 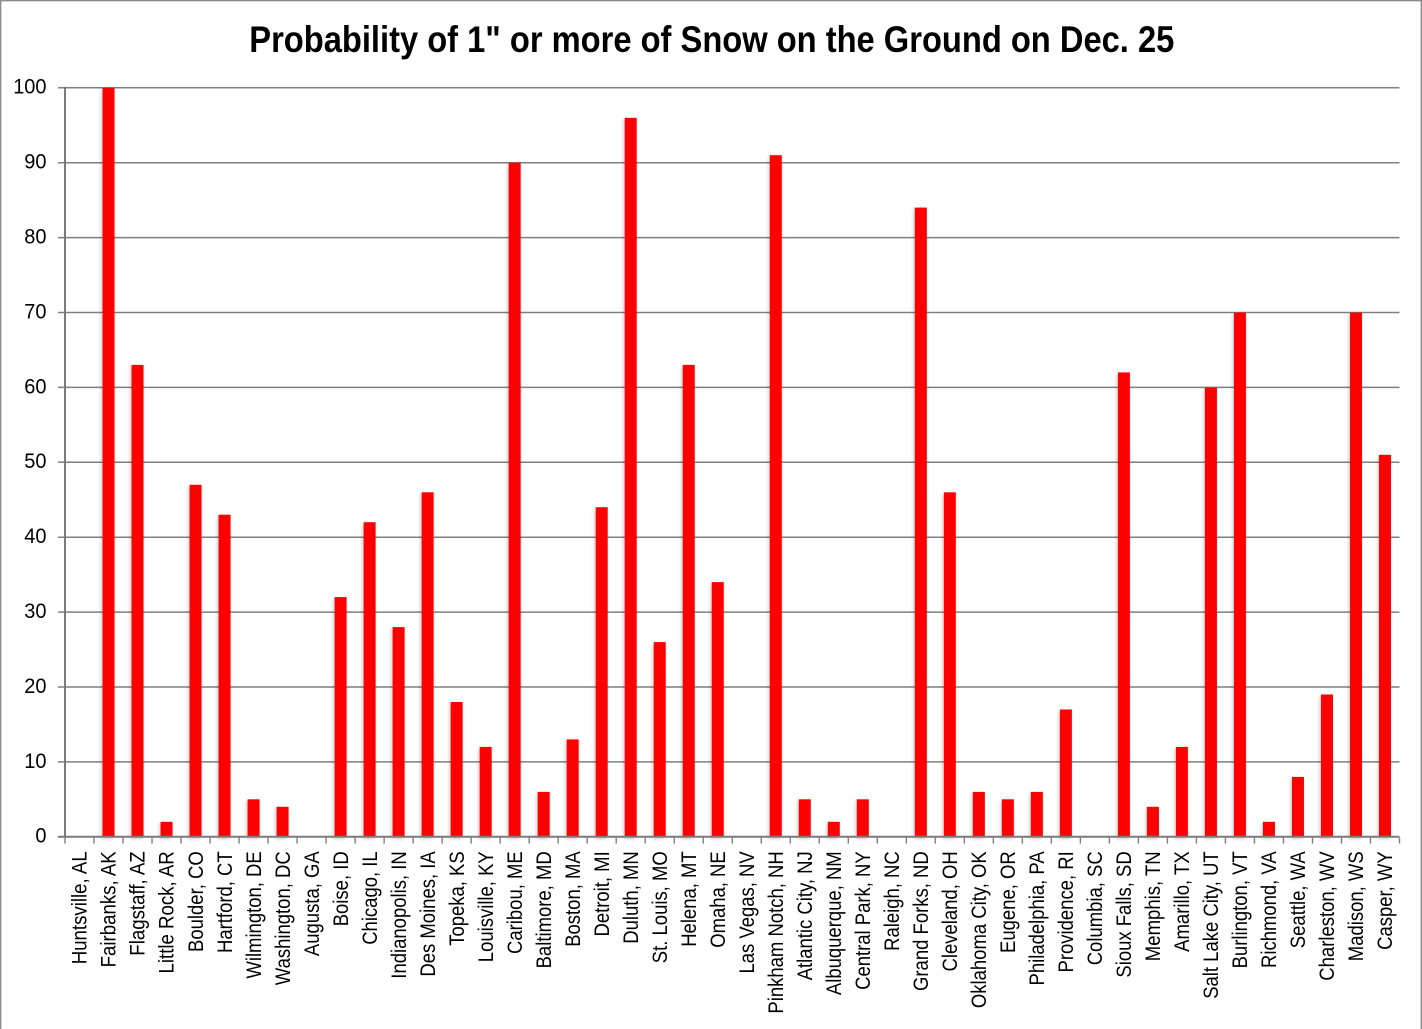 I want to click on svg-text: 0, so click(x=40, y=836).